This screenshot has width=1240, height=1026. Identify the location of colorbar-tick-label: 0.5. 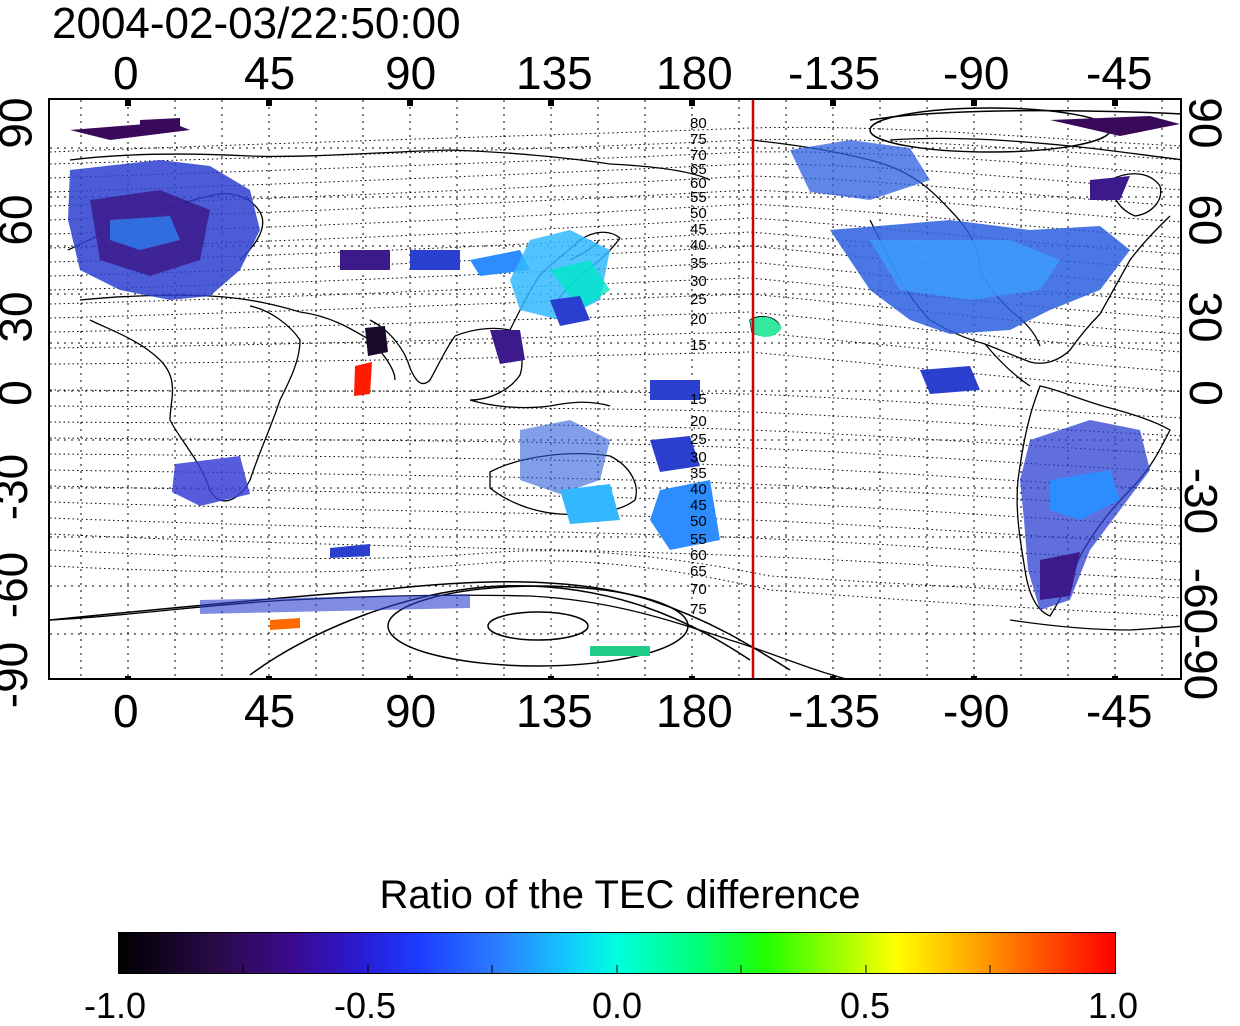
(865, 1005).